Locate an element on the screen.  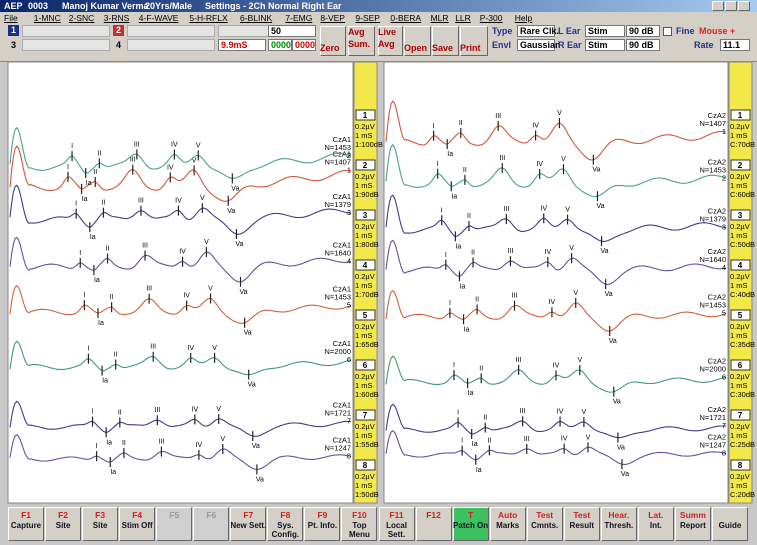
menu-item: File is located at coordinates (11, 18).